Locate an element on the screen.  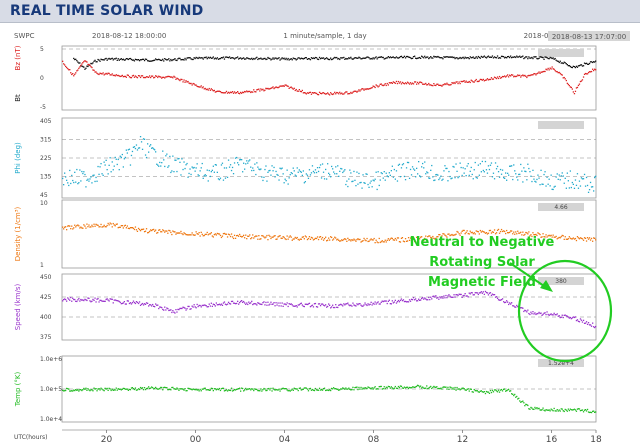
y-tick-label: 315 is located at coordinates (46, 140).